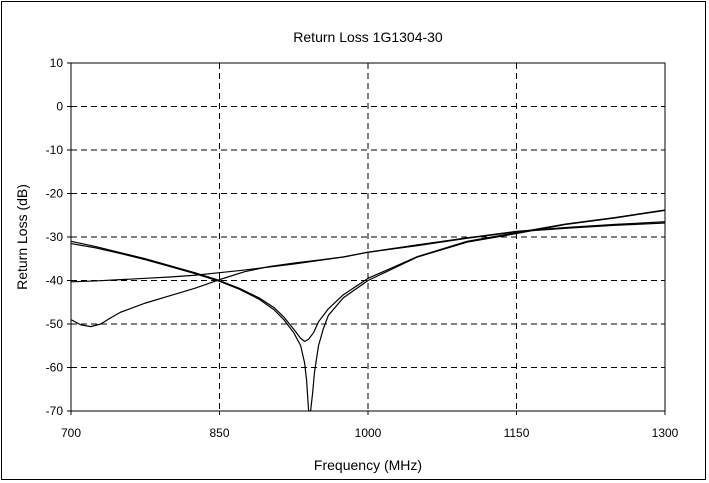 The height and width of the screenshot is (483, 709). Describe the element at coordinates (55, 281) in the screenshot. I see `y-tick-label: -40` at that location.